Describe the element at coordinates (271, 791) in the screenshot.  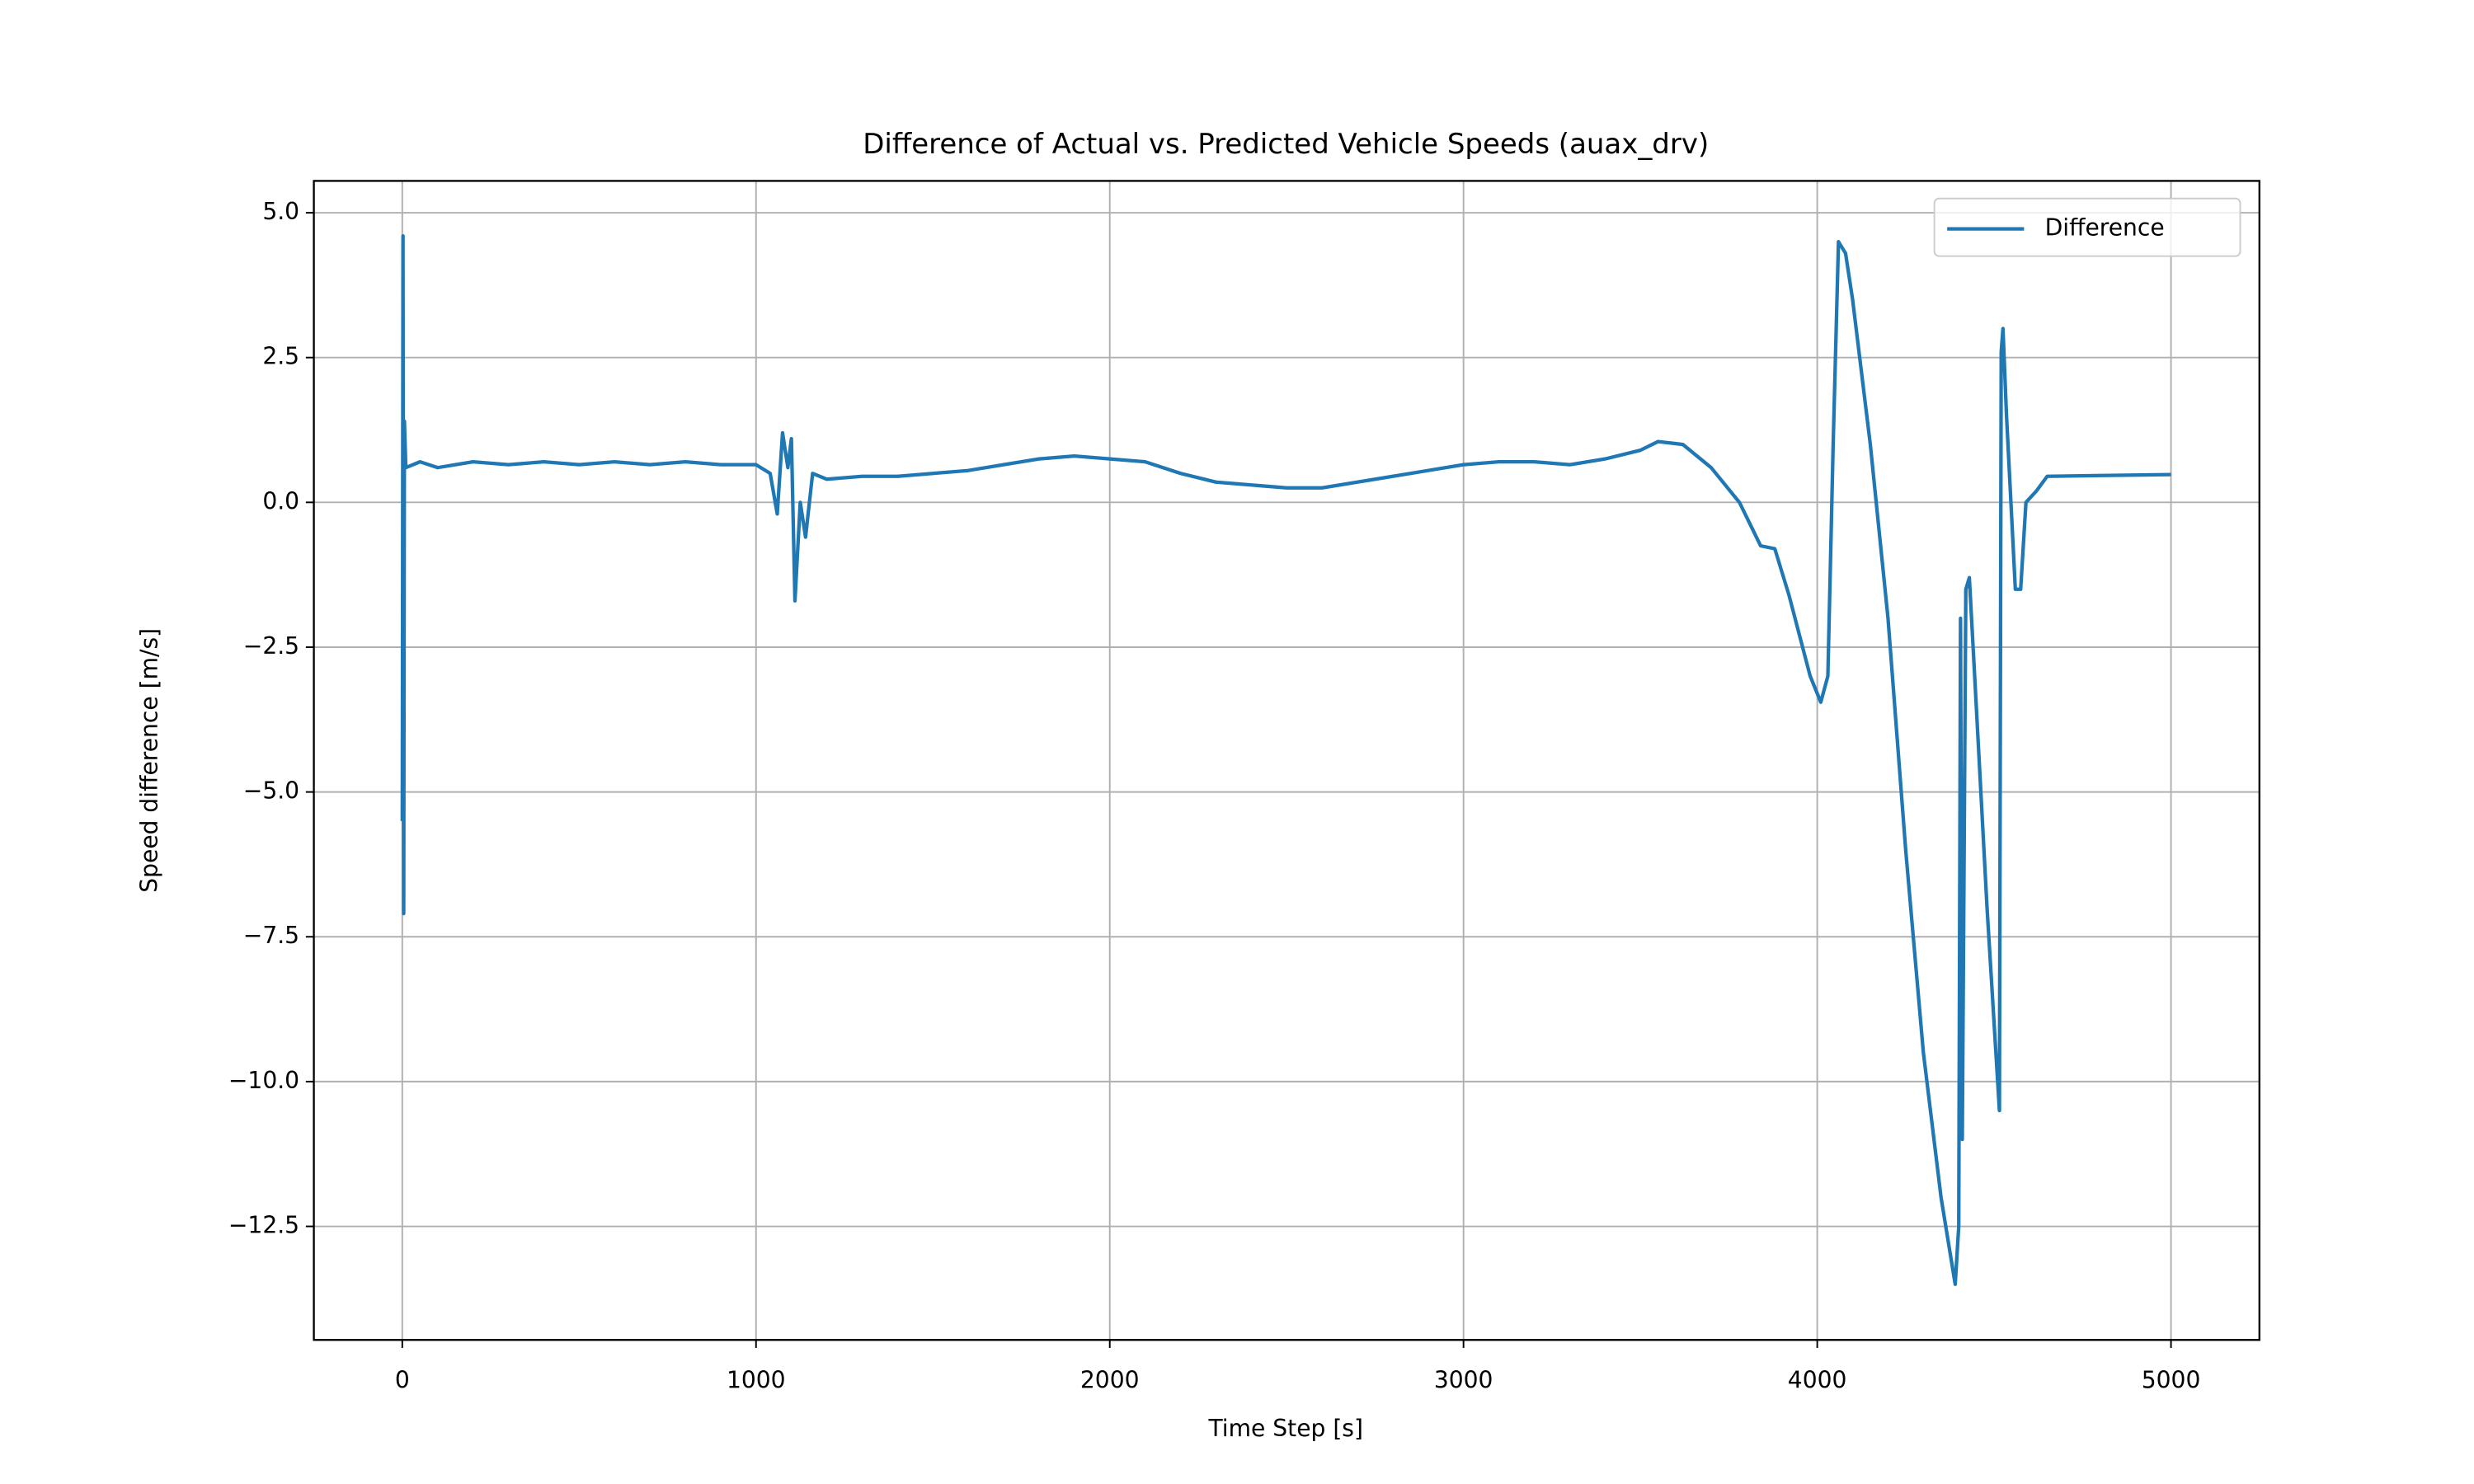
I see `y-tick-label: −5.0` at that location.